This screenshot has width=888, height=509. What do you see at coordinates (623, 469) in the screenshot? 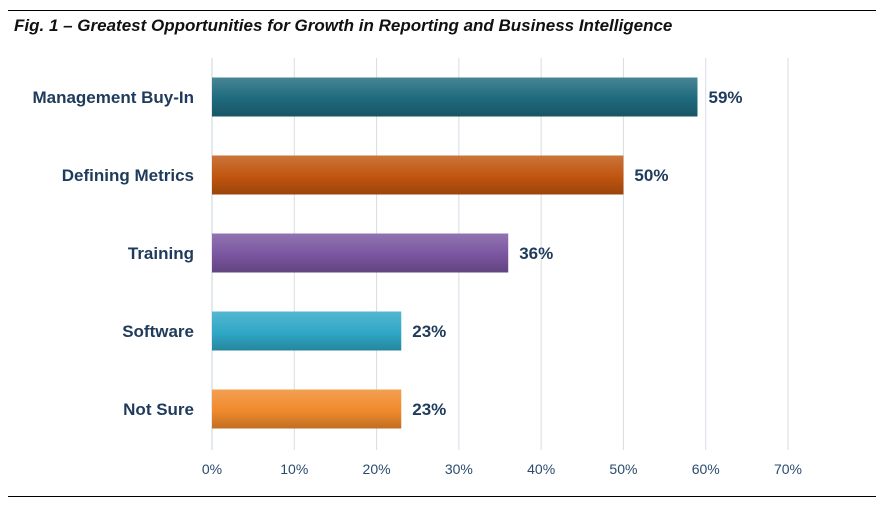
I see `x-tick-label: 50%` at bounding box center [623, 469].